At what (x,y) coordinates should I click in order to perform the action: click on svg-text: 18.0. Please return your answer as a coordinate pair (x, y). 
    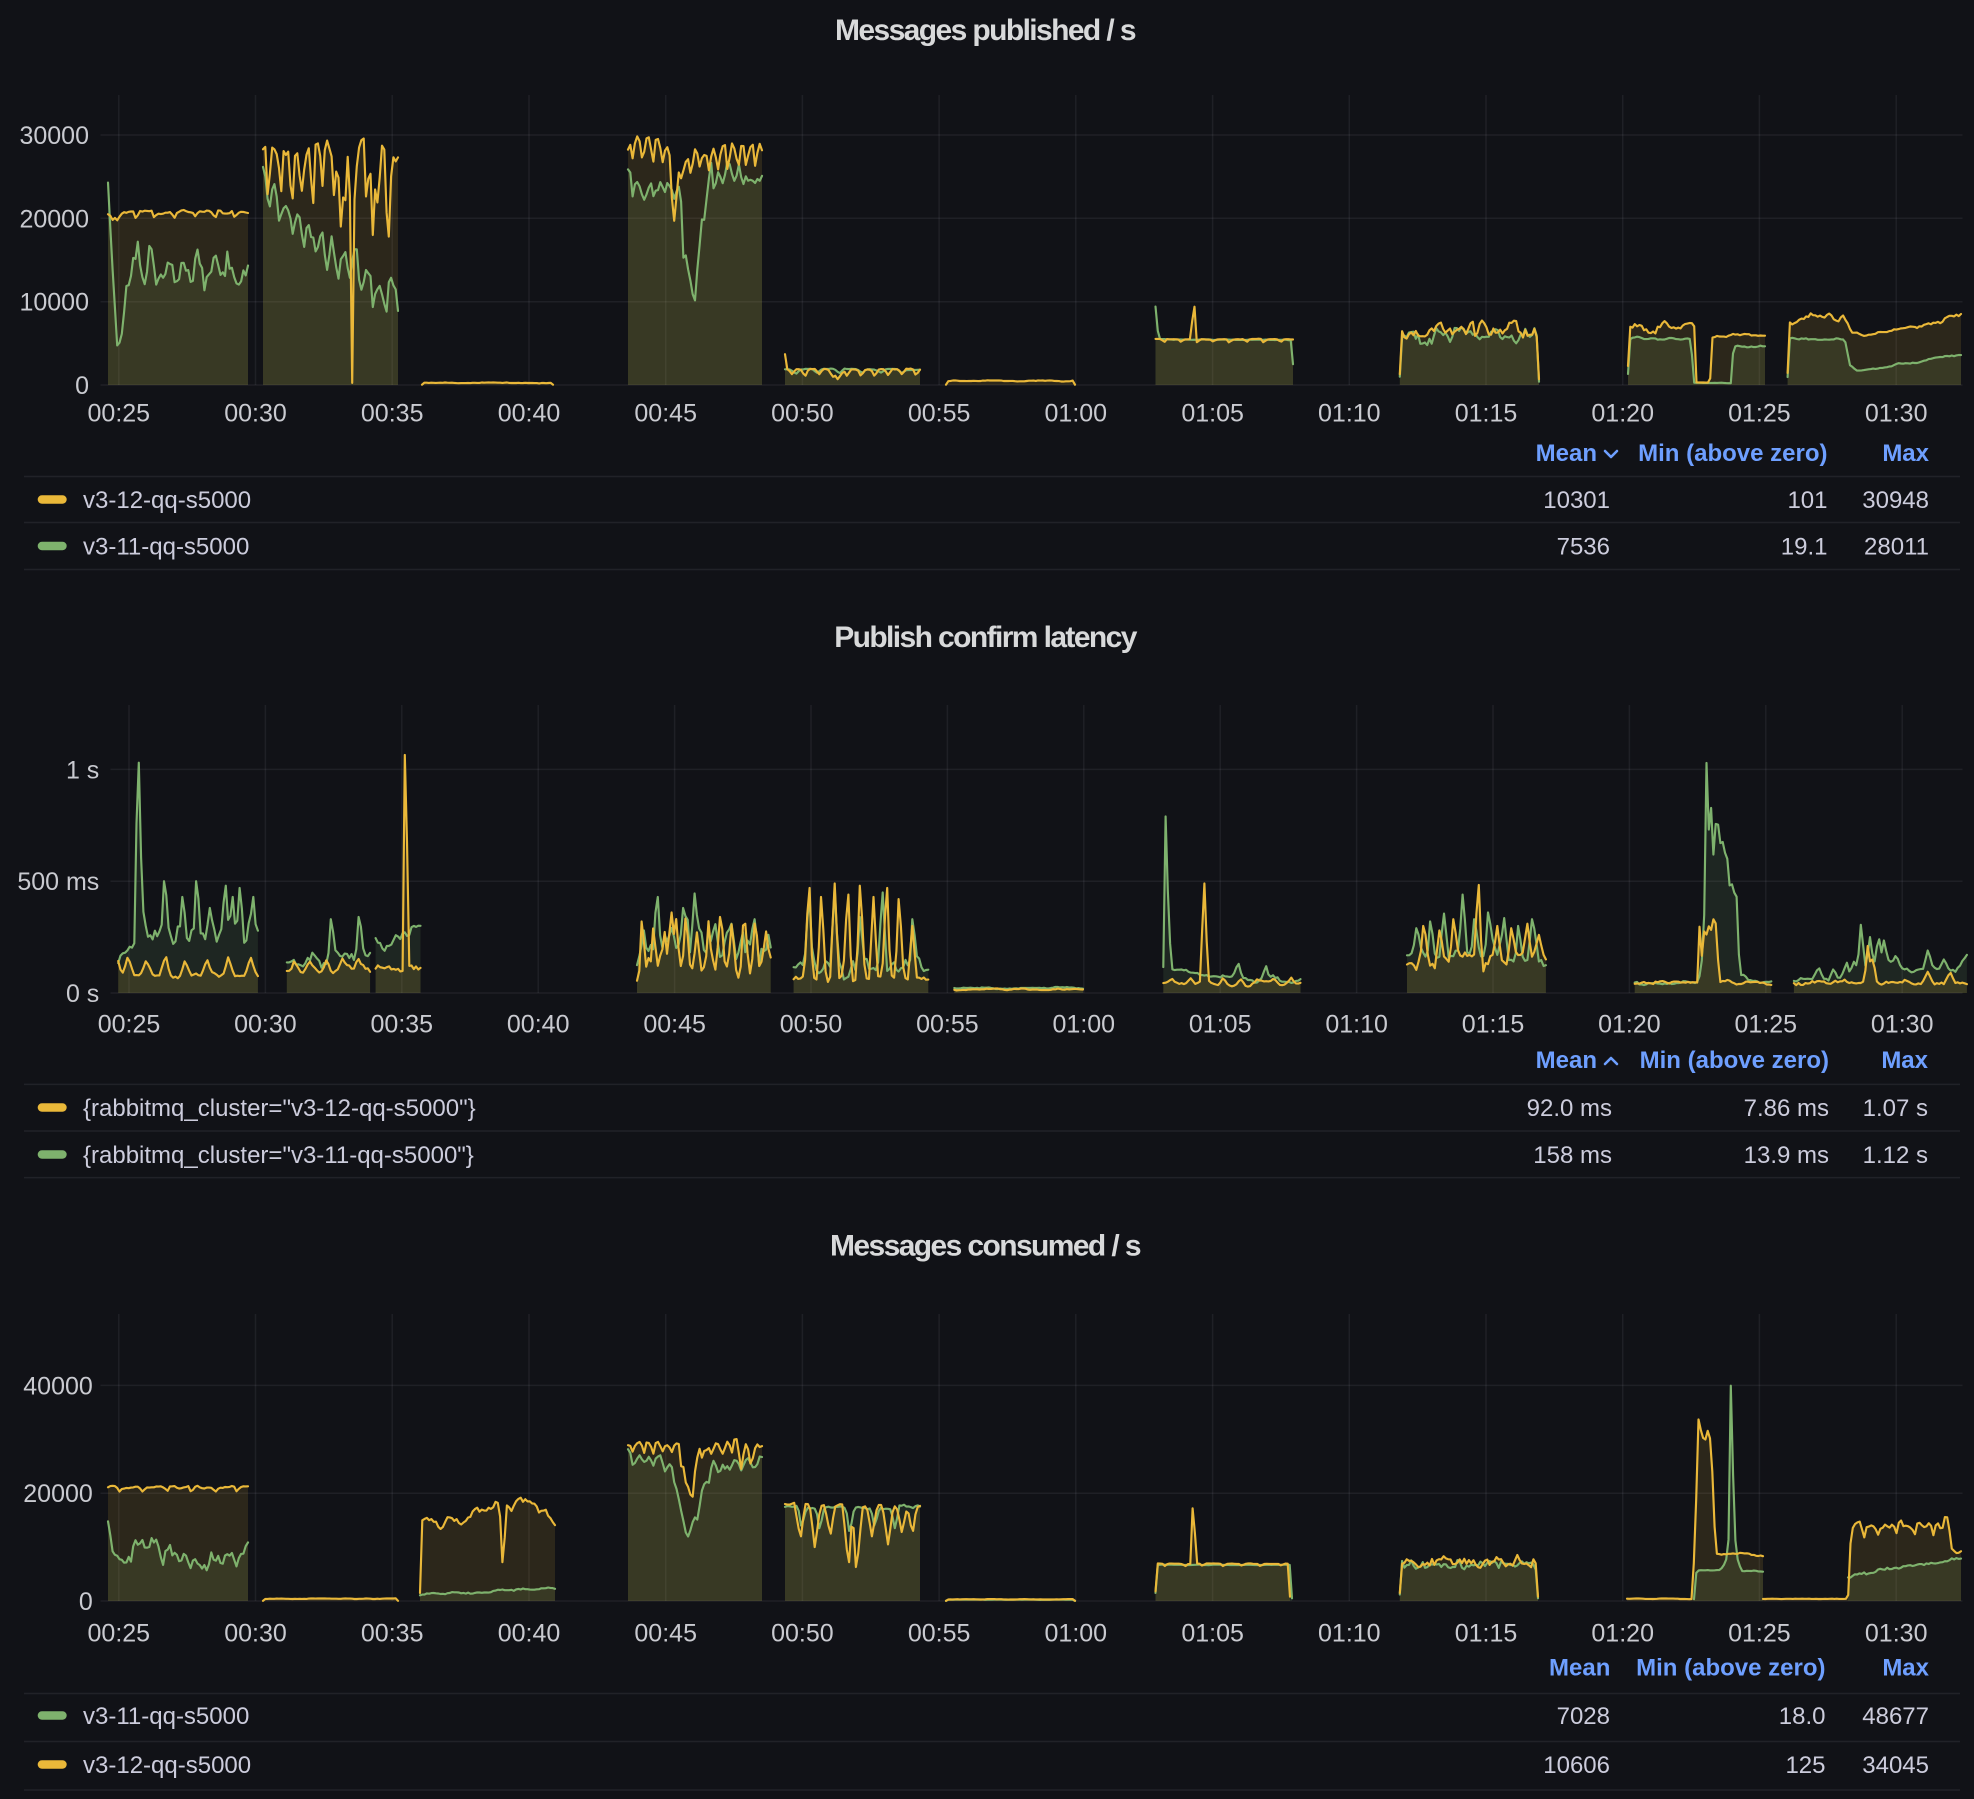
    Looking at the image, I should click on (1802, 1716).